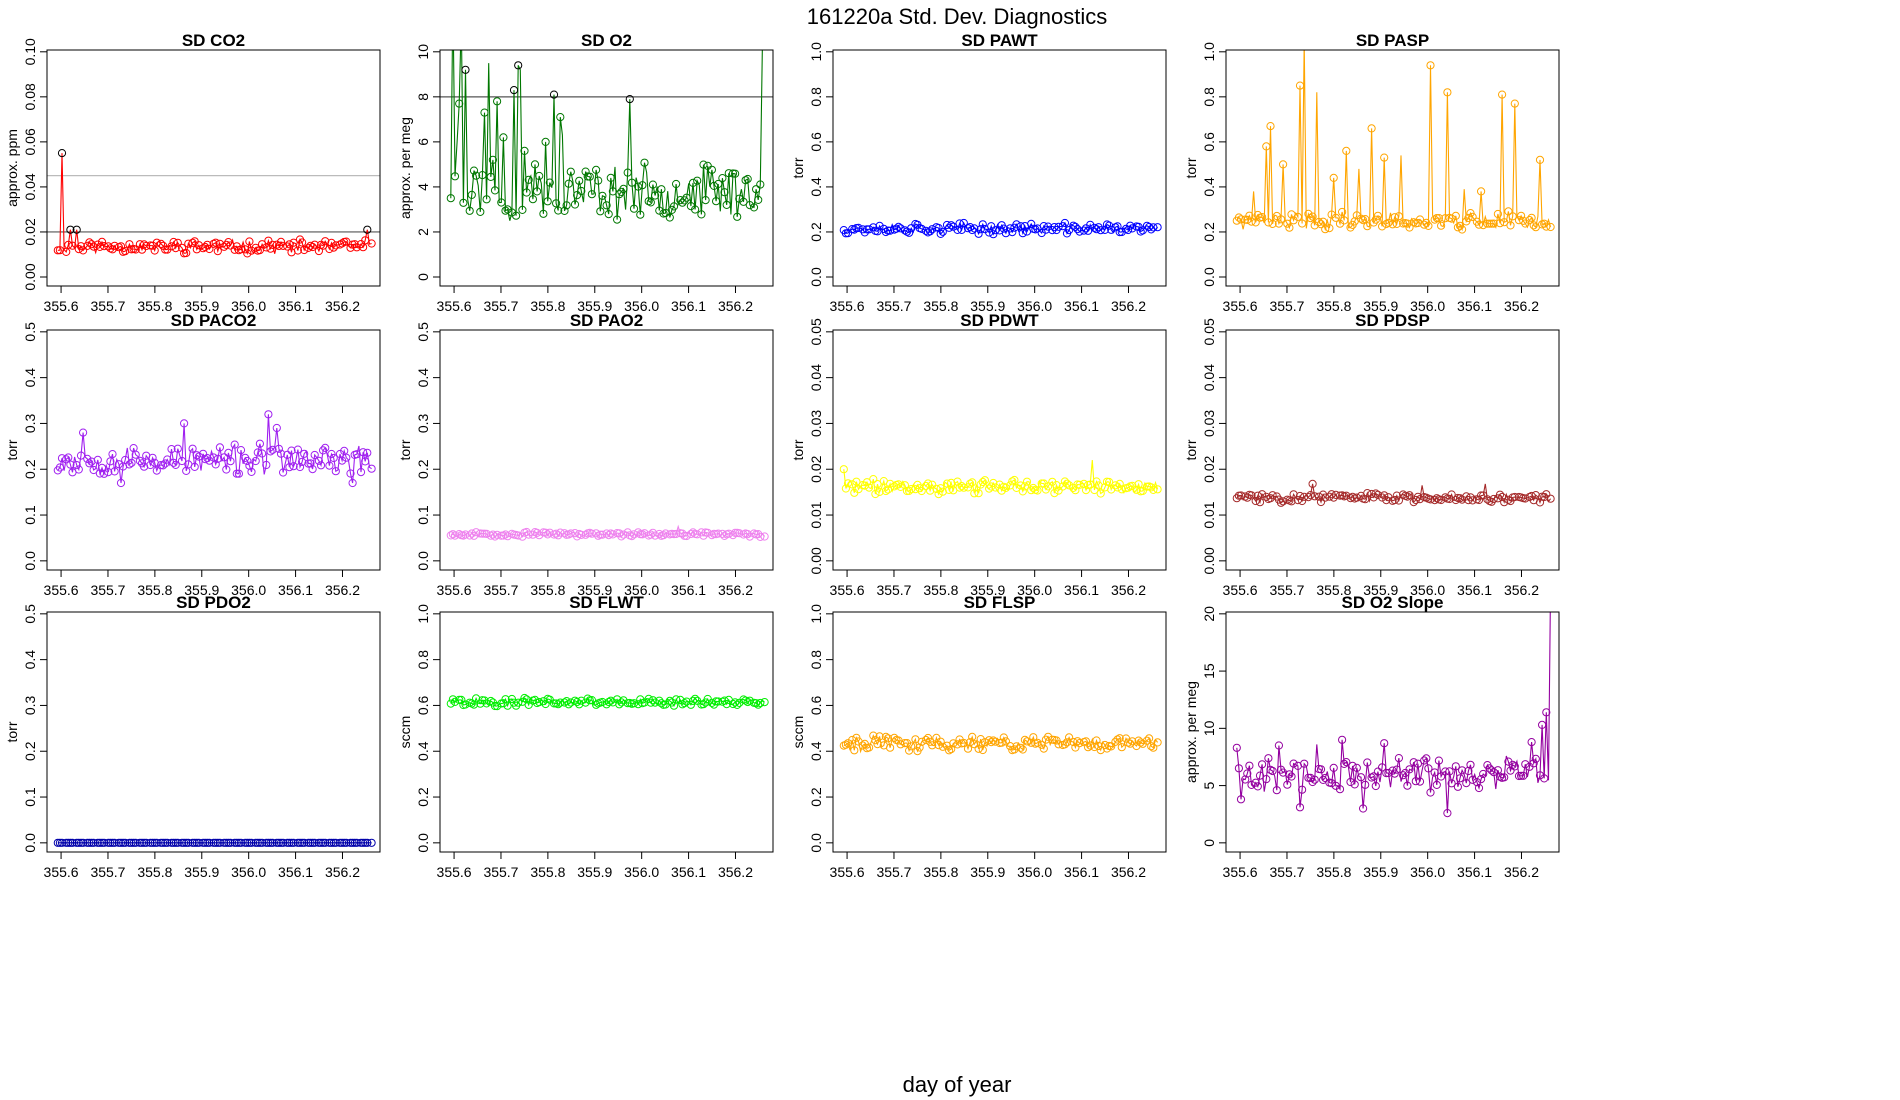 This screenshot has width=1900, height=1100. I want to click on panel-title-pdsp: SD PDSP, so click(1392, 320).